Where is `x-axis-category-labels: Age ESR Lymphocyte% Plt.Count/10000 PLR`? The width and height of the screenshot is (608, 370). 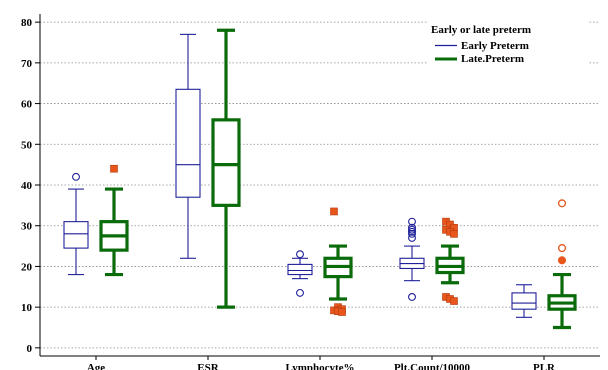 x-axis-category-labels: Age ESR Lymphocyte% Plt.Count/10000 PLR is located at coordinates (321, 363).